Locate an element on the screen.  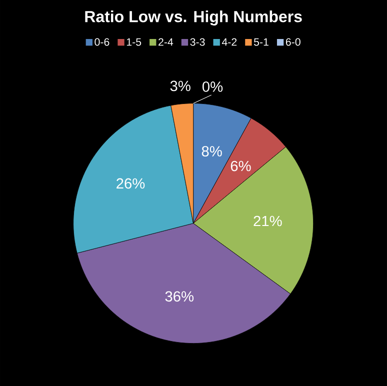
data-label: 26% is located at coordinates (130, 183).